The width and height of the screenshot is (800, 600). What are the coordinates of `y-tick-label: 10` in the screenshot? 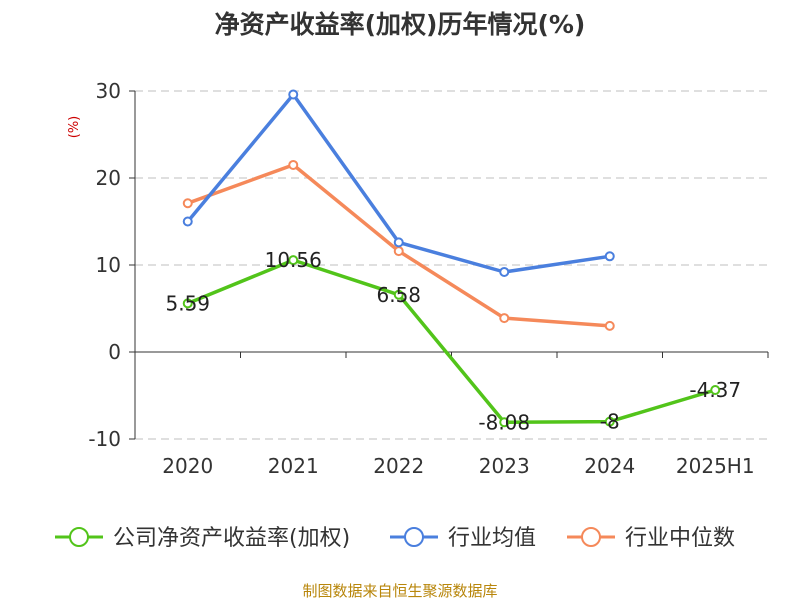 It's located at (108, 265).